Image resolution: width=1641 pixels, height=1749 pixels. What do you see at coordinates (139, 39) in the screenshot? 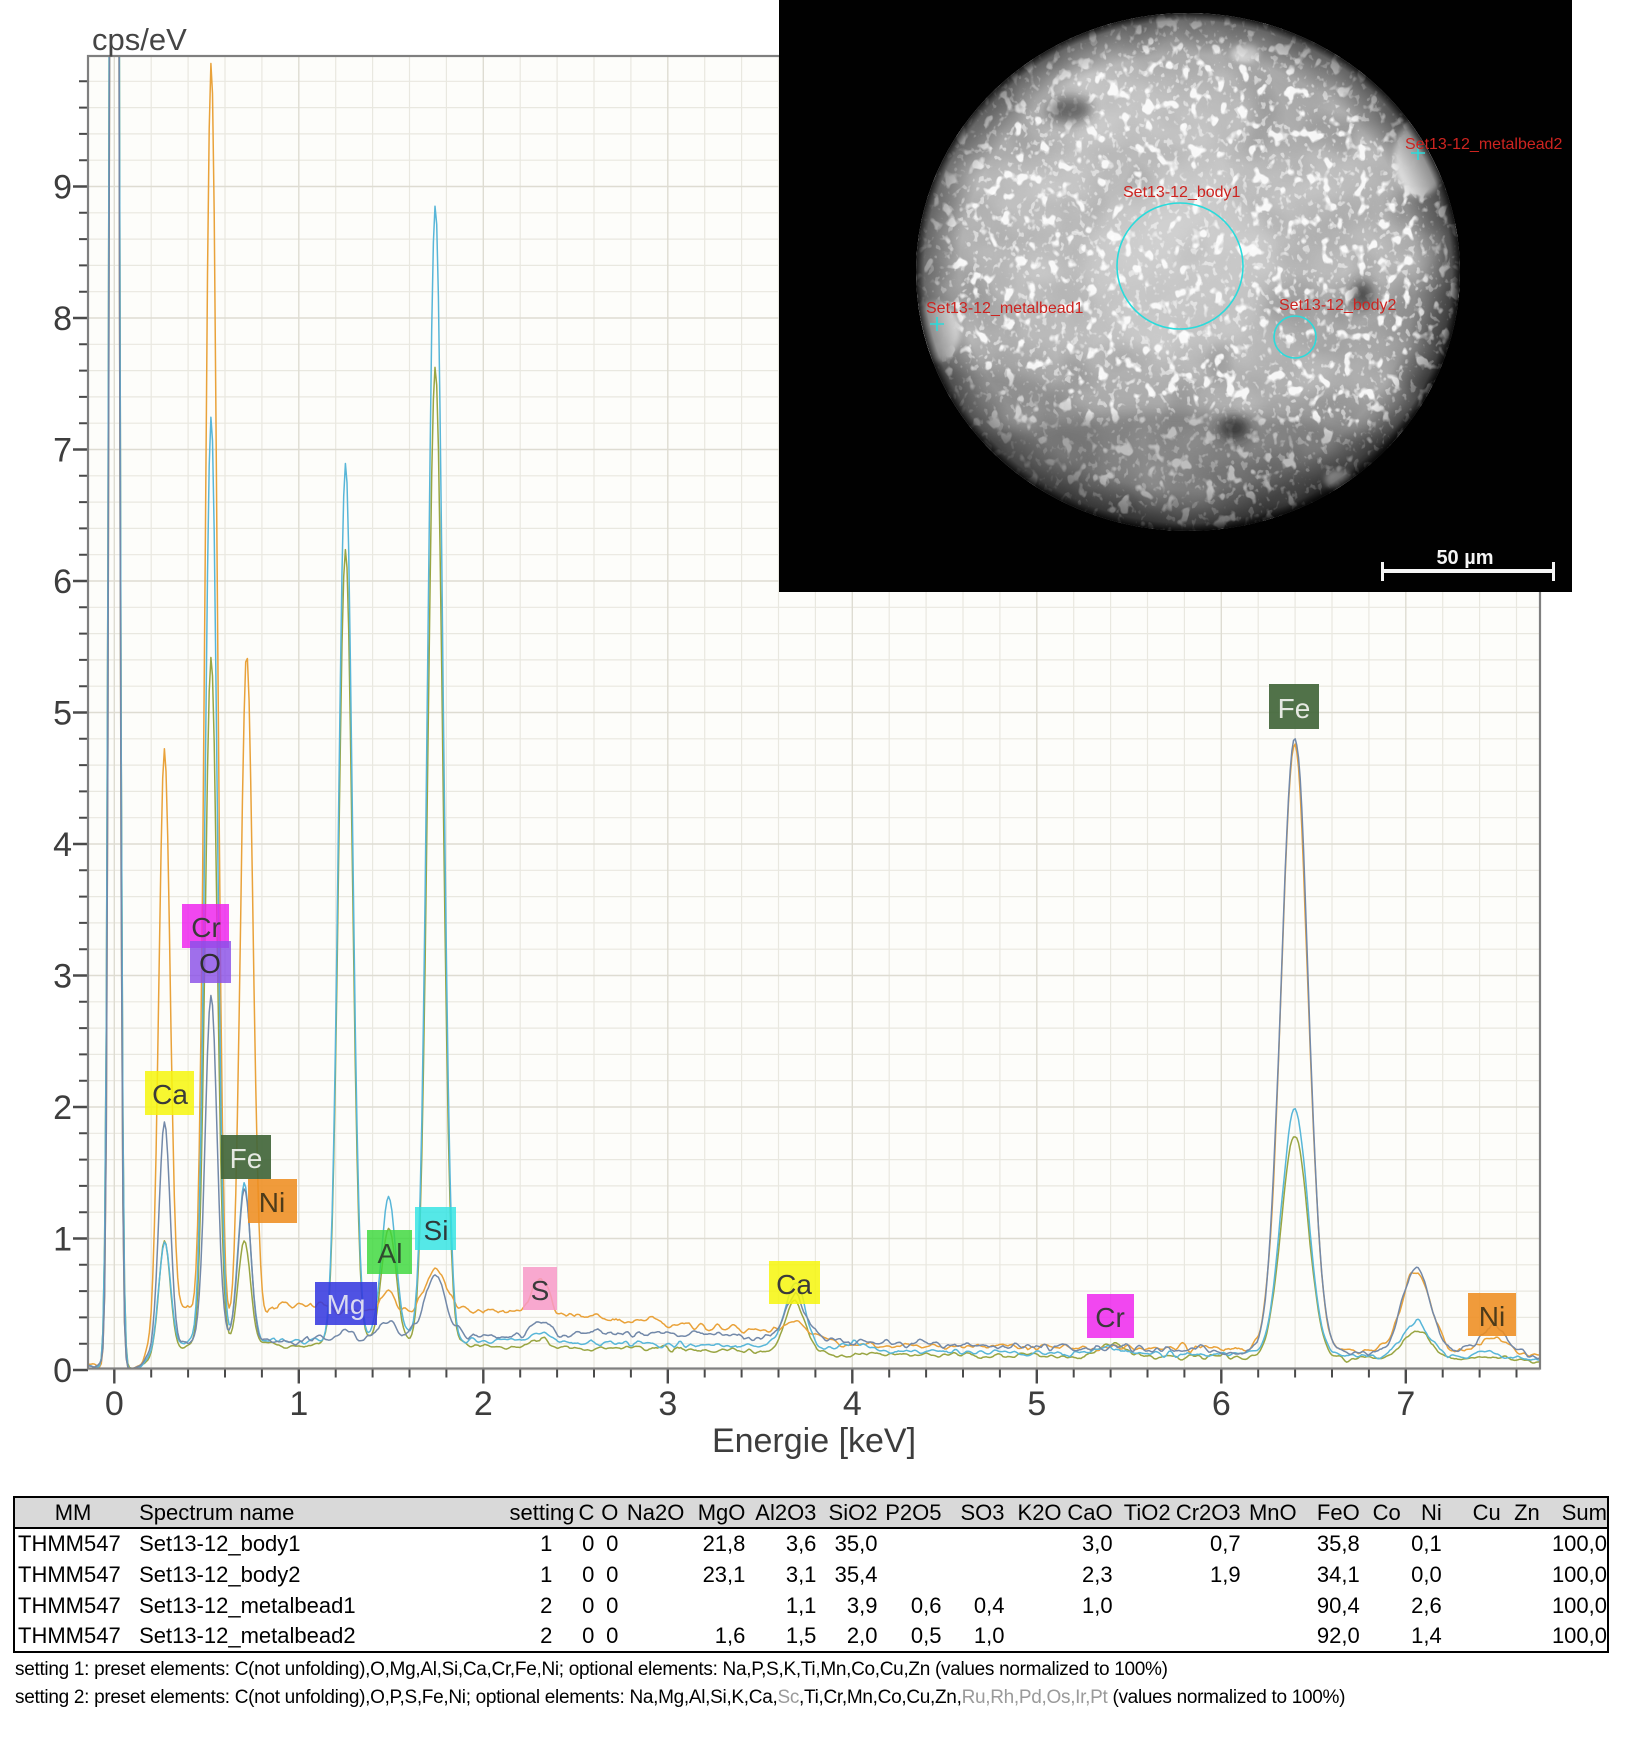
I see `svg-text: cps/eV` at bounding box center [139, 39].